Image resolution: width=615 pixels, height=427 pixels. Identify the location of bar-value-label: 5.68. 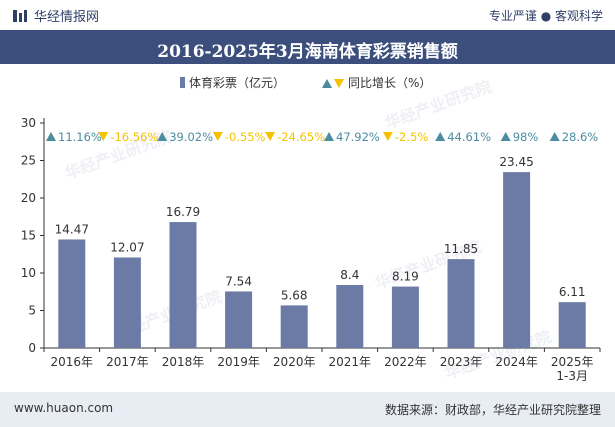
(294, 295).